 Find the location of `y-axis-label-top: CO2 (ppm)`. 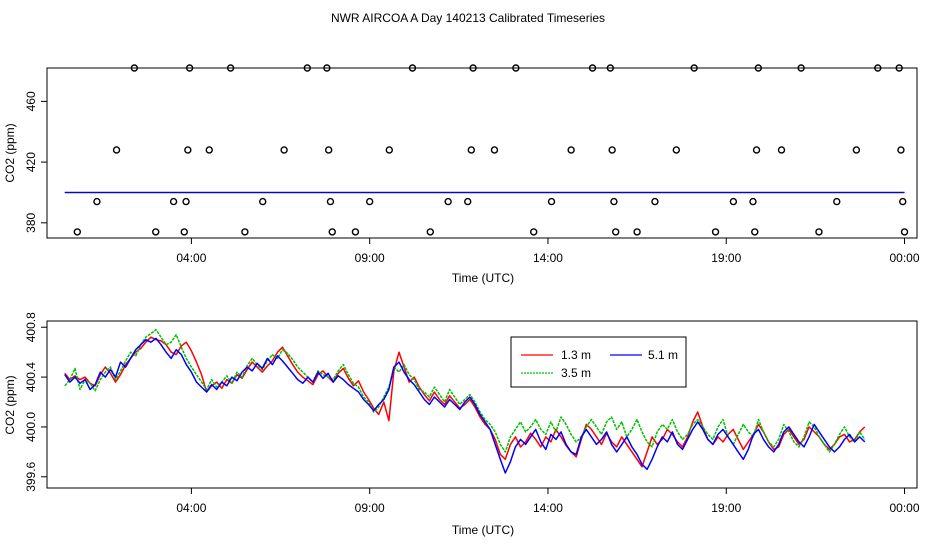

y-axis-label-top: CO2 (ppm) is located at coordinates (10, 152).